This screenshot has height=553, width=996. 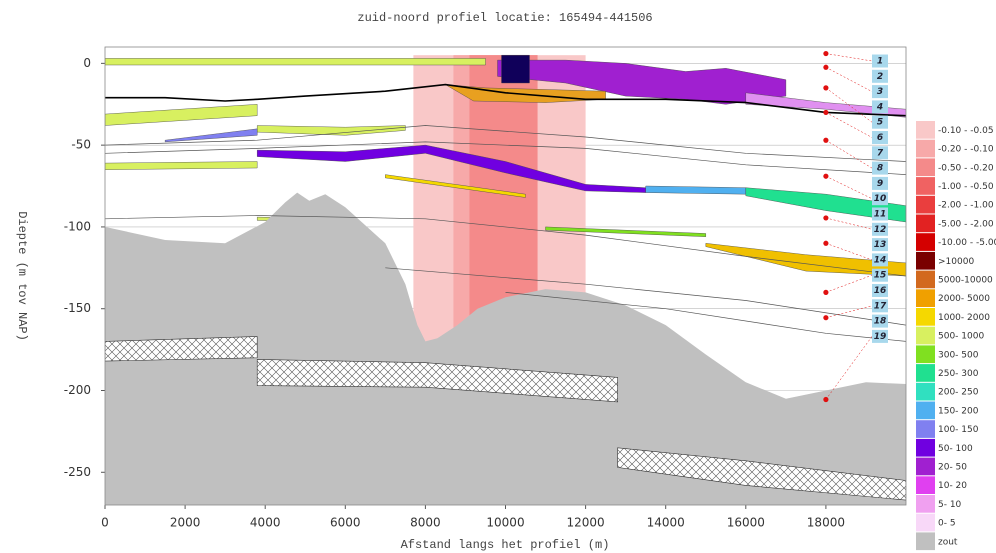 What do you see at coordinates (965, 280) in the screenshot?
I see `legend-label: 5000-10000` at bounding box center [965, 280].